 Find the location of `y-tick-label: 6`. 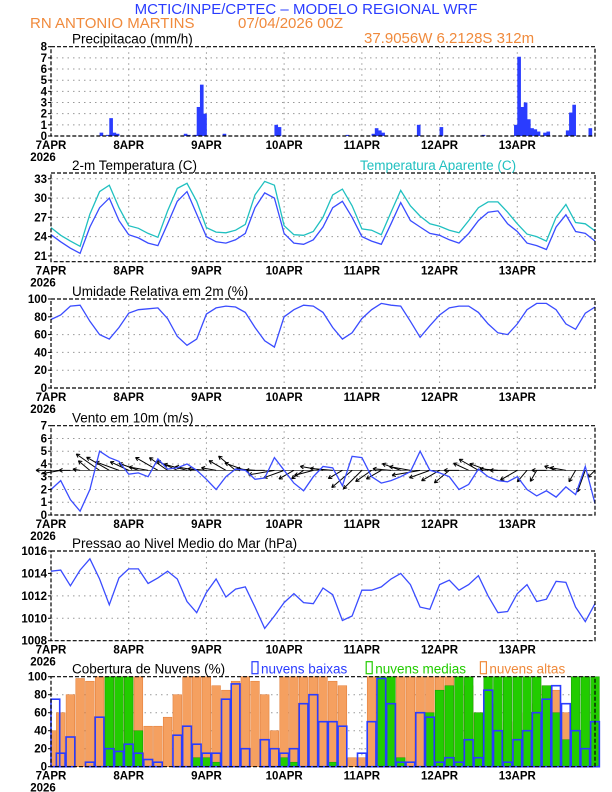

y-tick-label: 6 is located at coordinates (44, 70).